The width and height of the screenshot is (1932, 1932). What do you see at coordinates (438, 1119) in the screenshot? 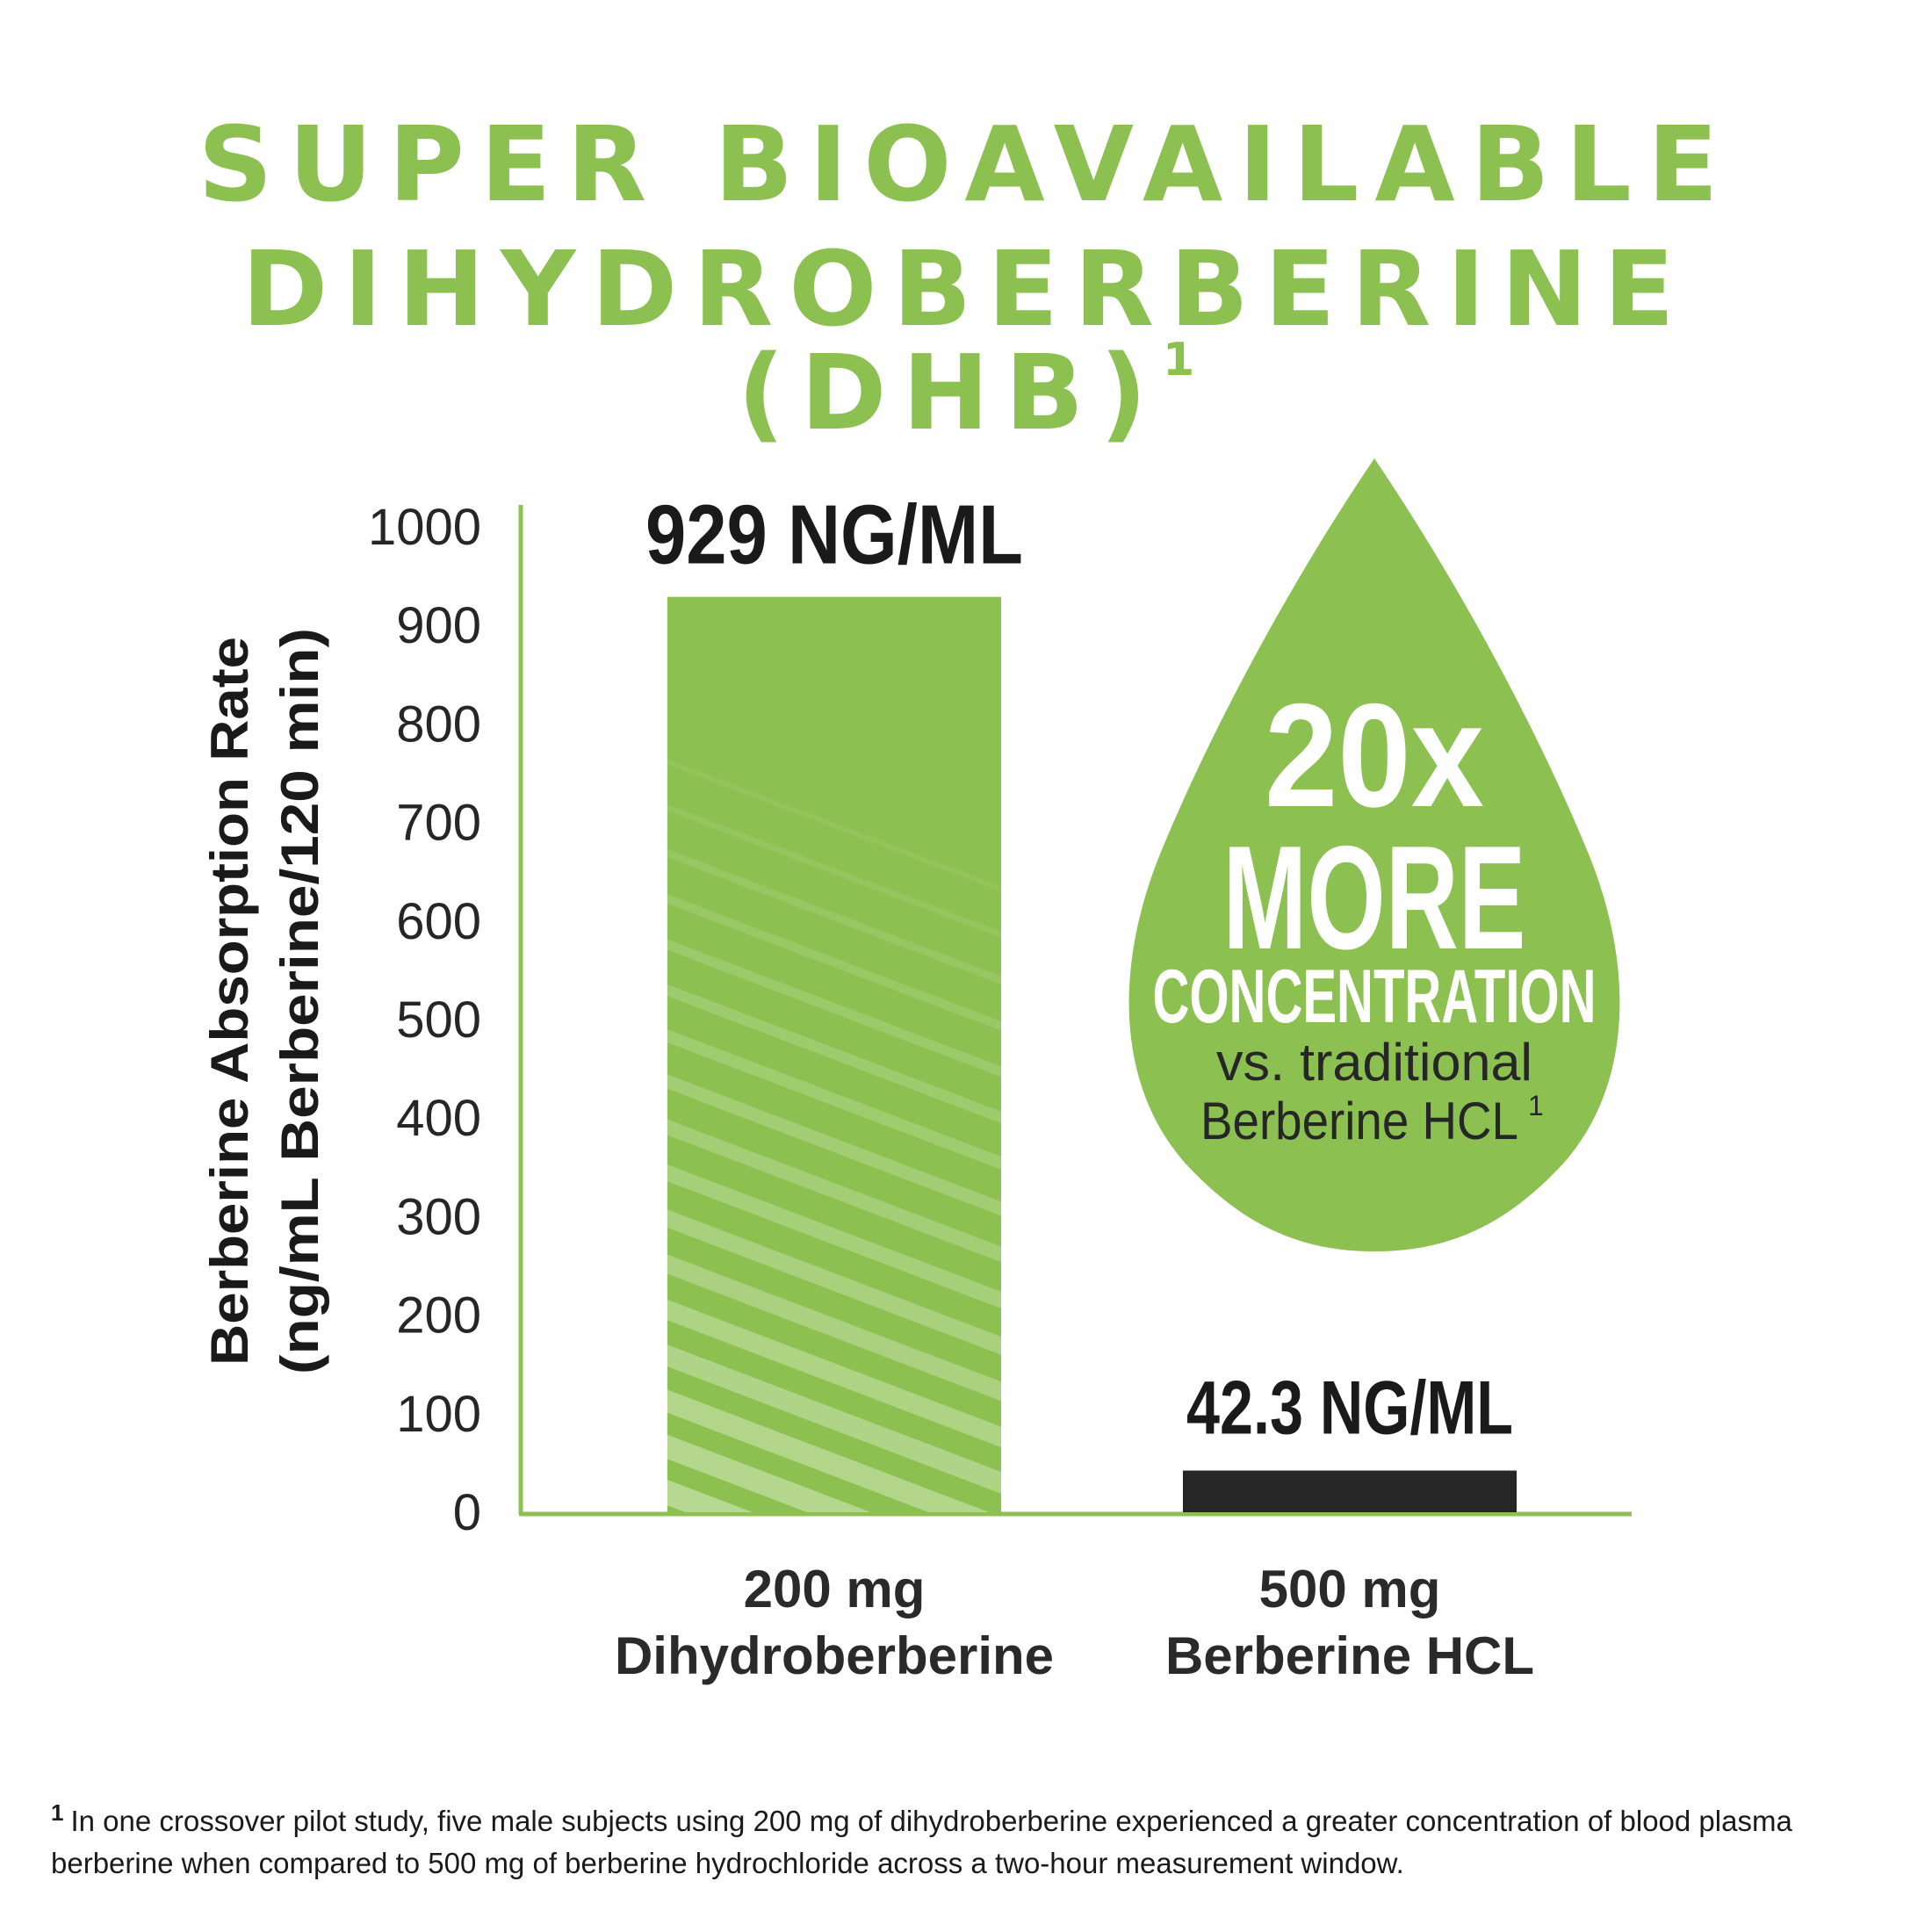
I see `y-tick-label: 400` at bounding box center [438, 1119].